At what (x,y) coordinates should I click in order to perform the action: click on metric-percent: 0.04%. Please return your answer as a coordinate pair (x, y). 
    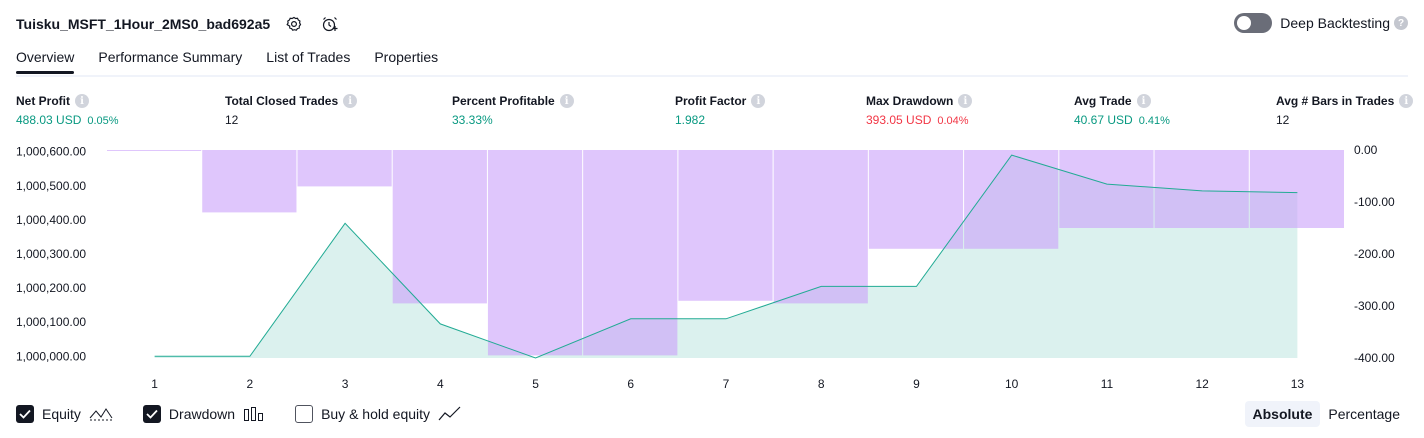
    Looking at the image, I should click on (953, 121).